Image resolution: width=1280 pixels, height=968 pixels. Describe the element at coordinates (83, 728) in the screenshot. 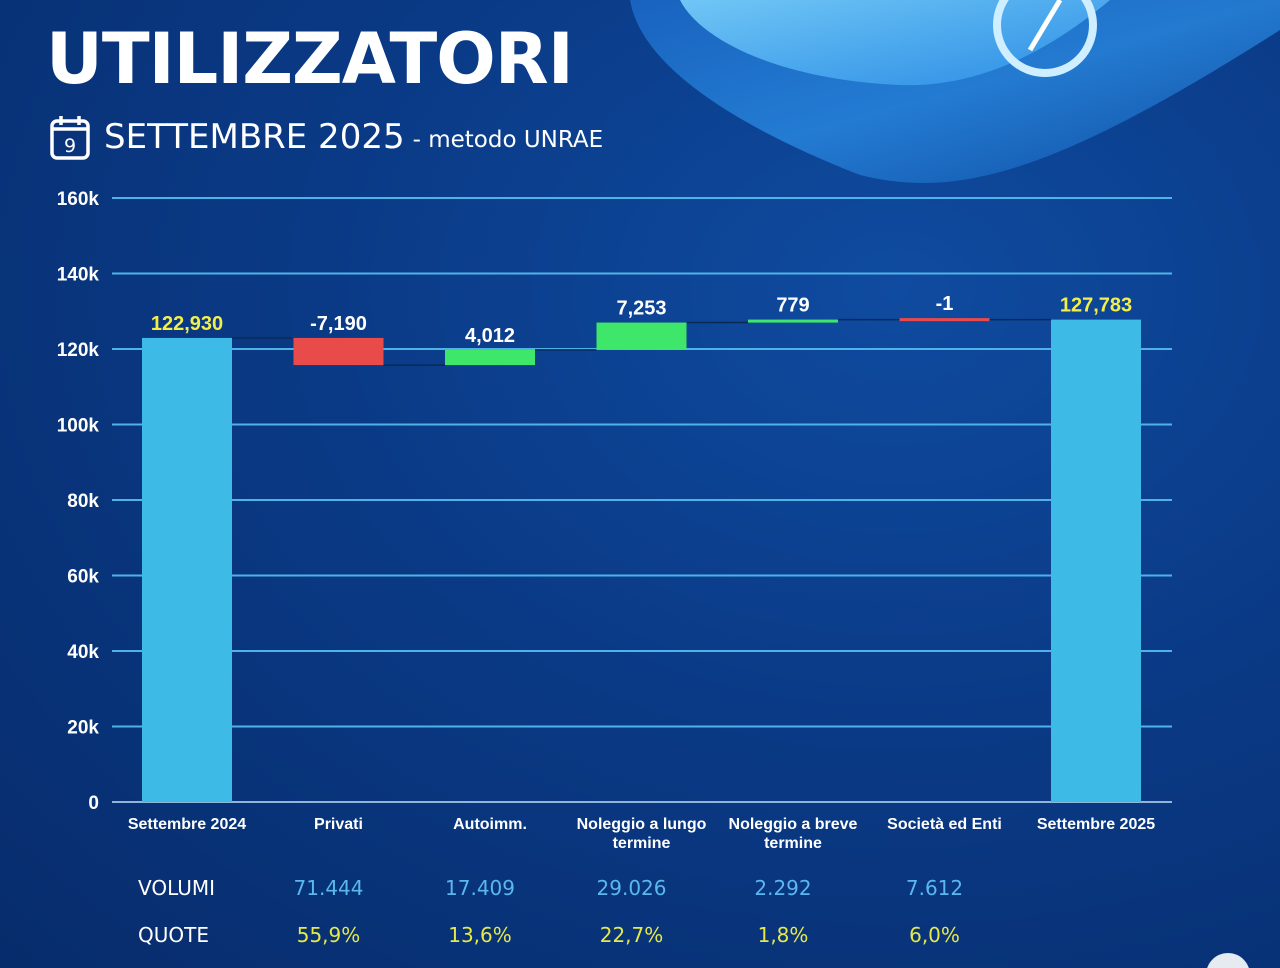

I see `y-tick-label: 20k` at that location.